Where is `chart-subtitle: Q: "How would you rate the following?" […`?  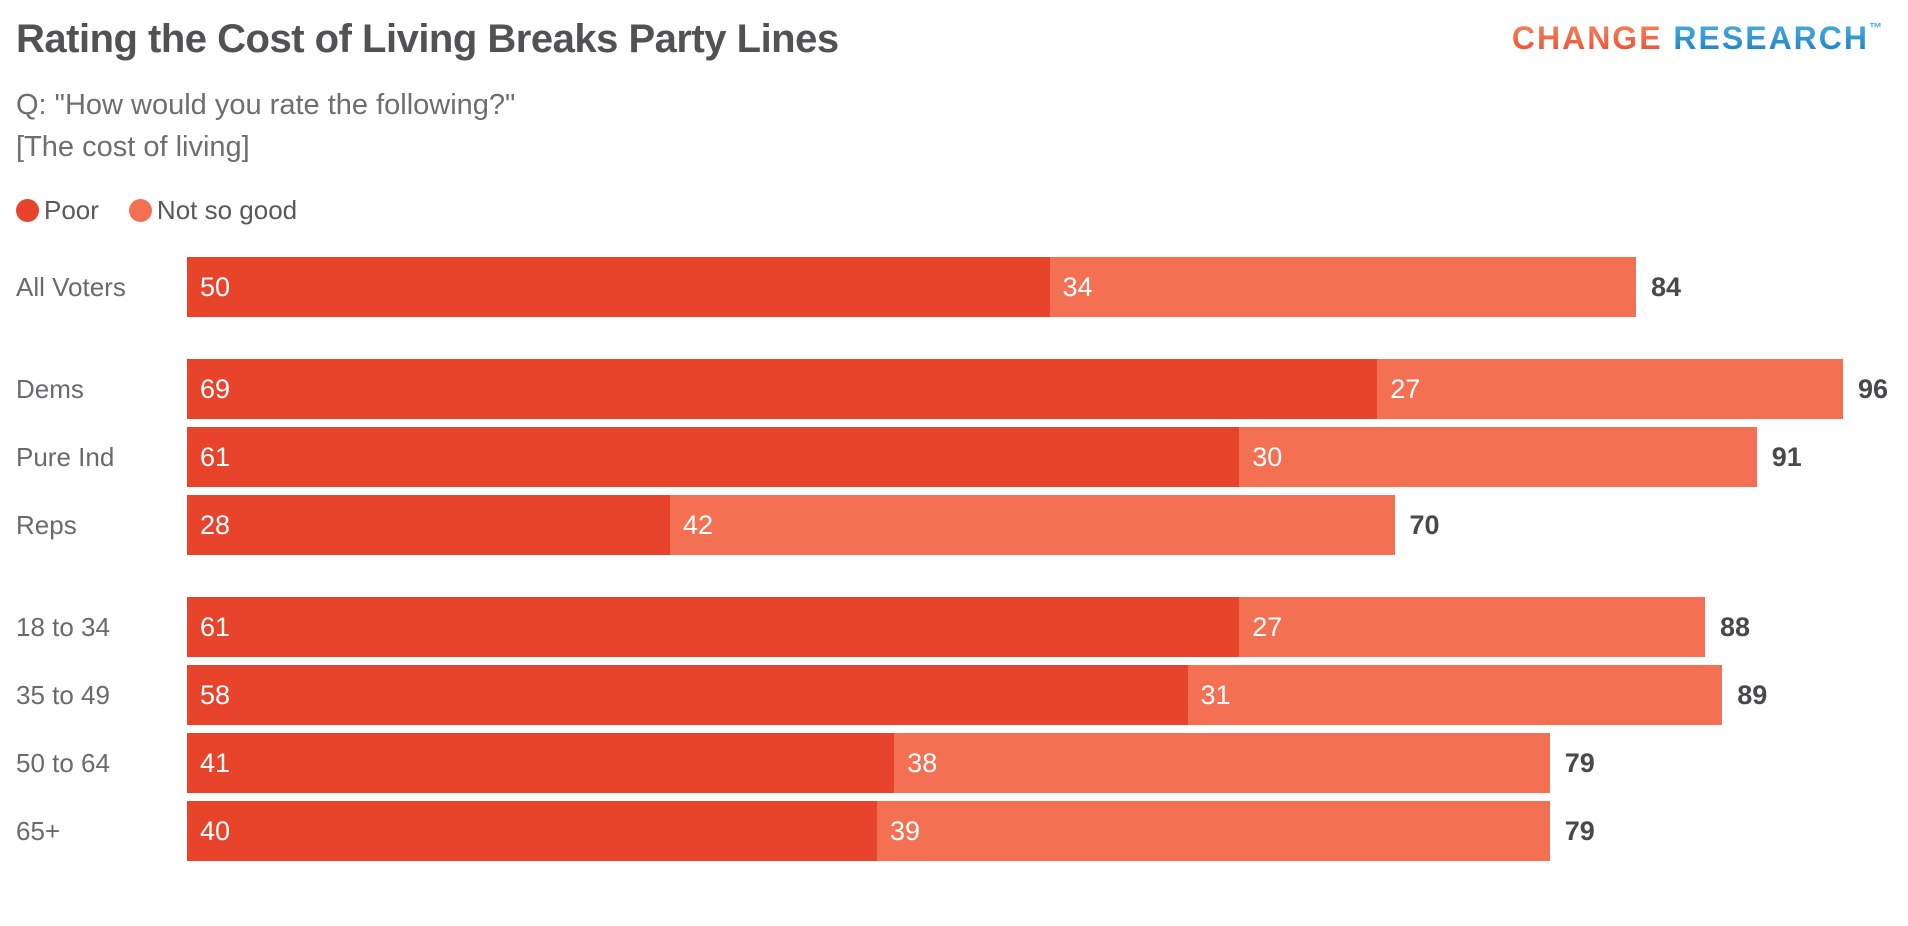 chart-subtitle: Q: "How would you rate the following?" [… is located at coordinates (954, 126).